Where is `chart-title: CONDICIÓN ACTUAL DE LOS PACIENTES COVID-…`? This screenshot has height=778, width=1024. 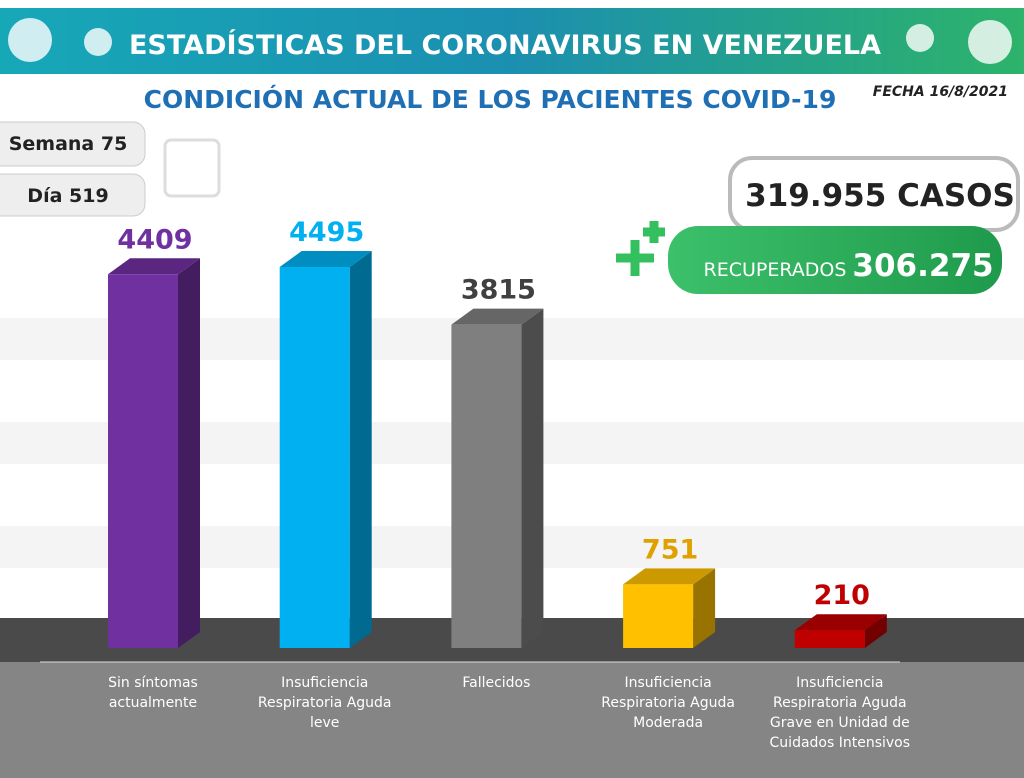
chart-title: CONDICIÓN ACTUAL DE LOS PACIENTES COVID-… is located at coordinates (490, 99).